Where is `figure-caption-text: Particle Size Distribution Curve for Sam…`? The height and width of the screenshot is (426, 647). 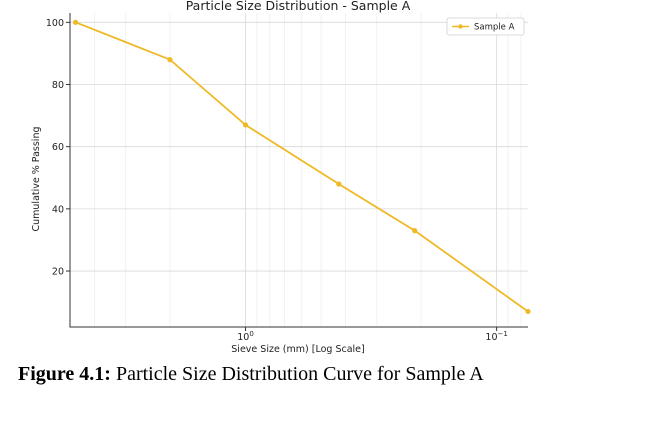
figure-caption-text: Particle Size Distribution Curve for Sam… is located at coordinates (297, 374).